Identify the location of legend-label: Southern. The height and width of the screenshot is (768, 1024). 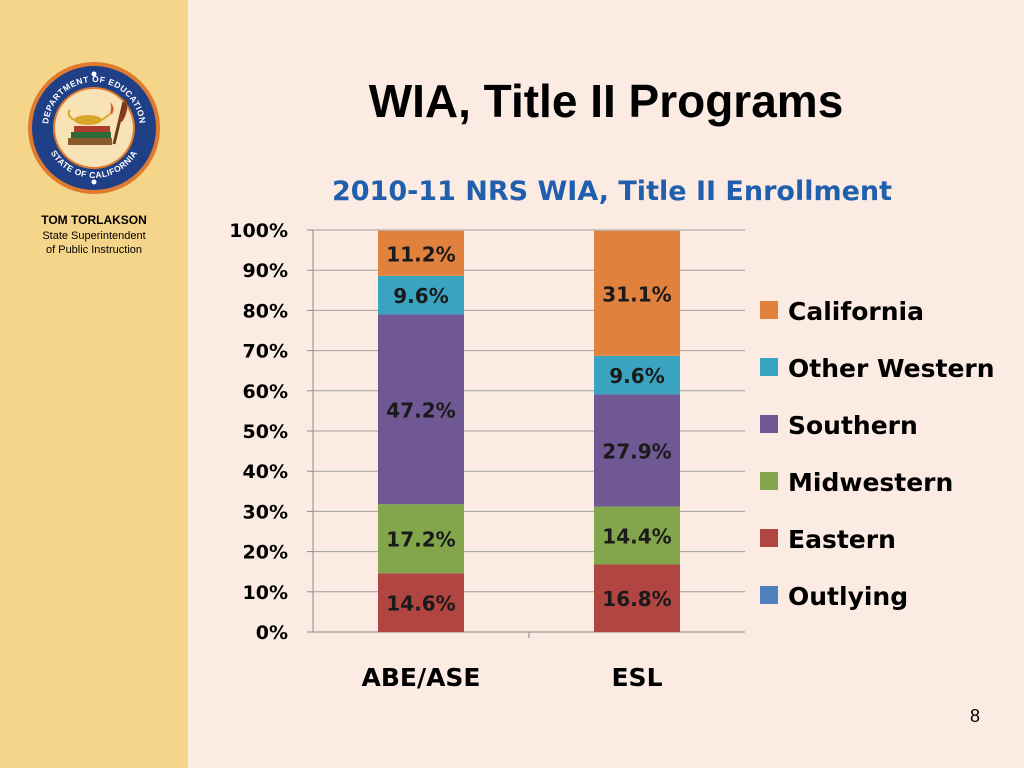
(853, 425).